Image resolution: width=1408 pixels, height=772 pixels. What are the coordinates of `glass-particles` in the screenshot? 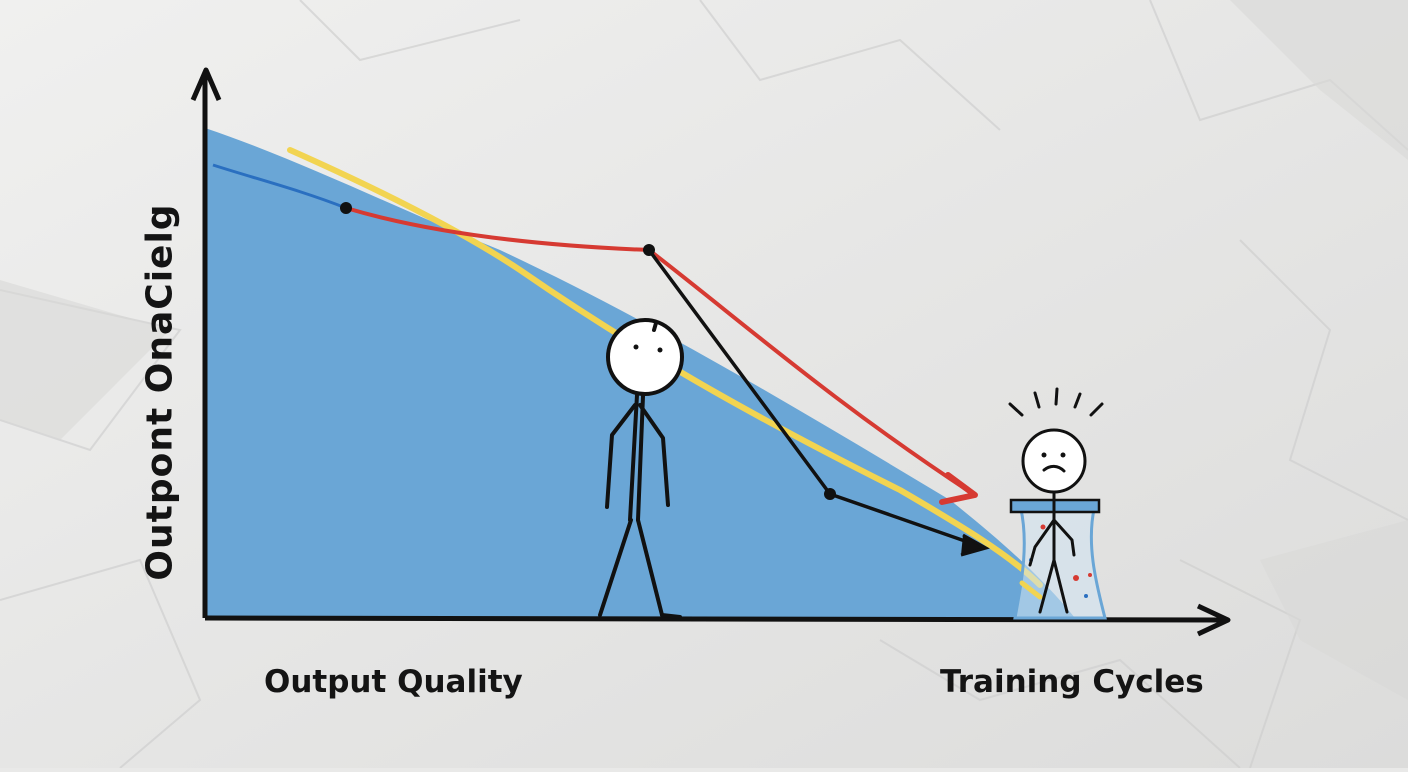 It's located at (1066, 552).